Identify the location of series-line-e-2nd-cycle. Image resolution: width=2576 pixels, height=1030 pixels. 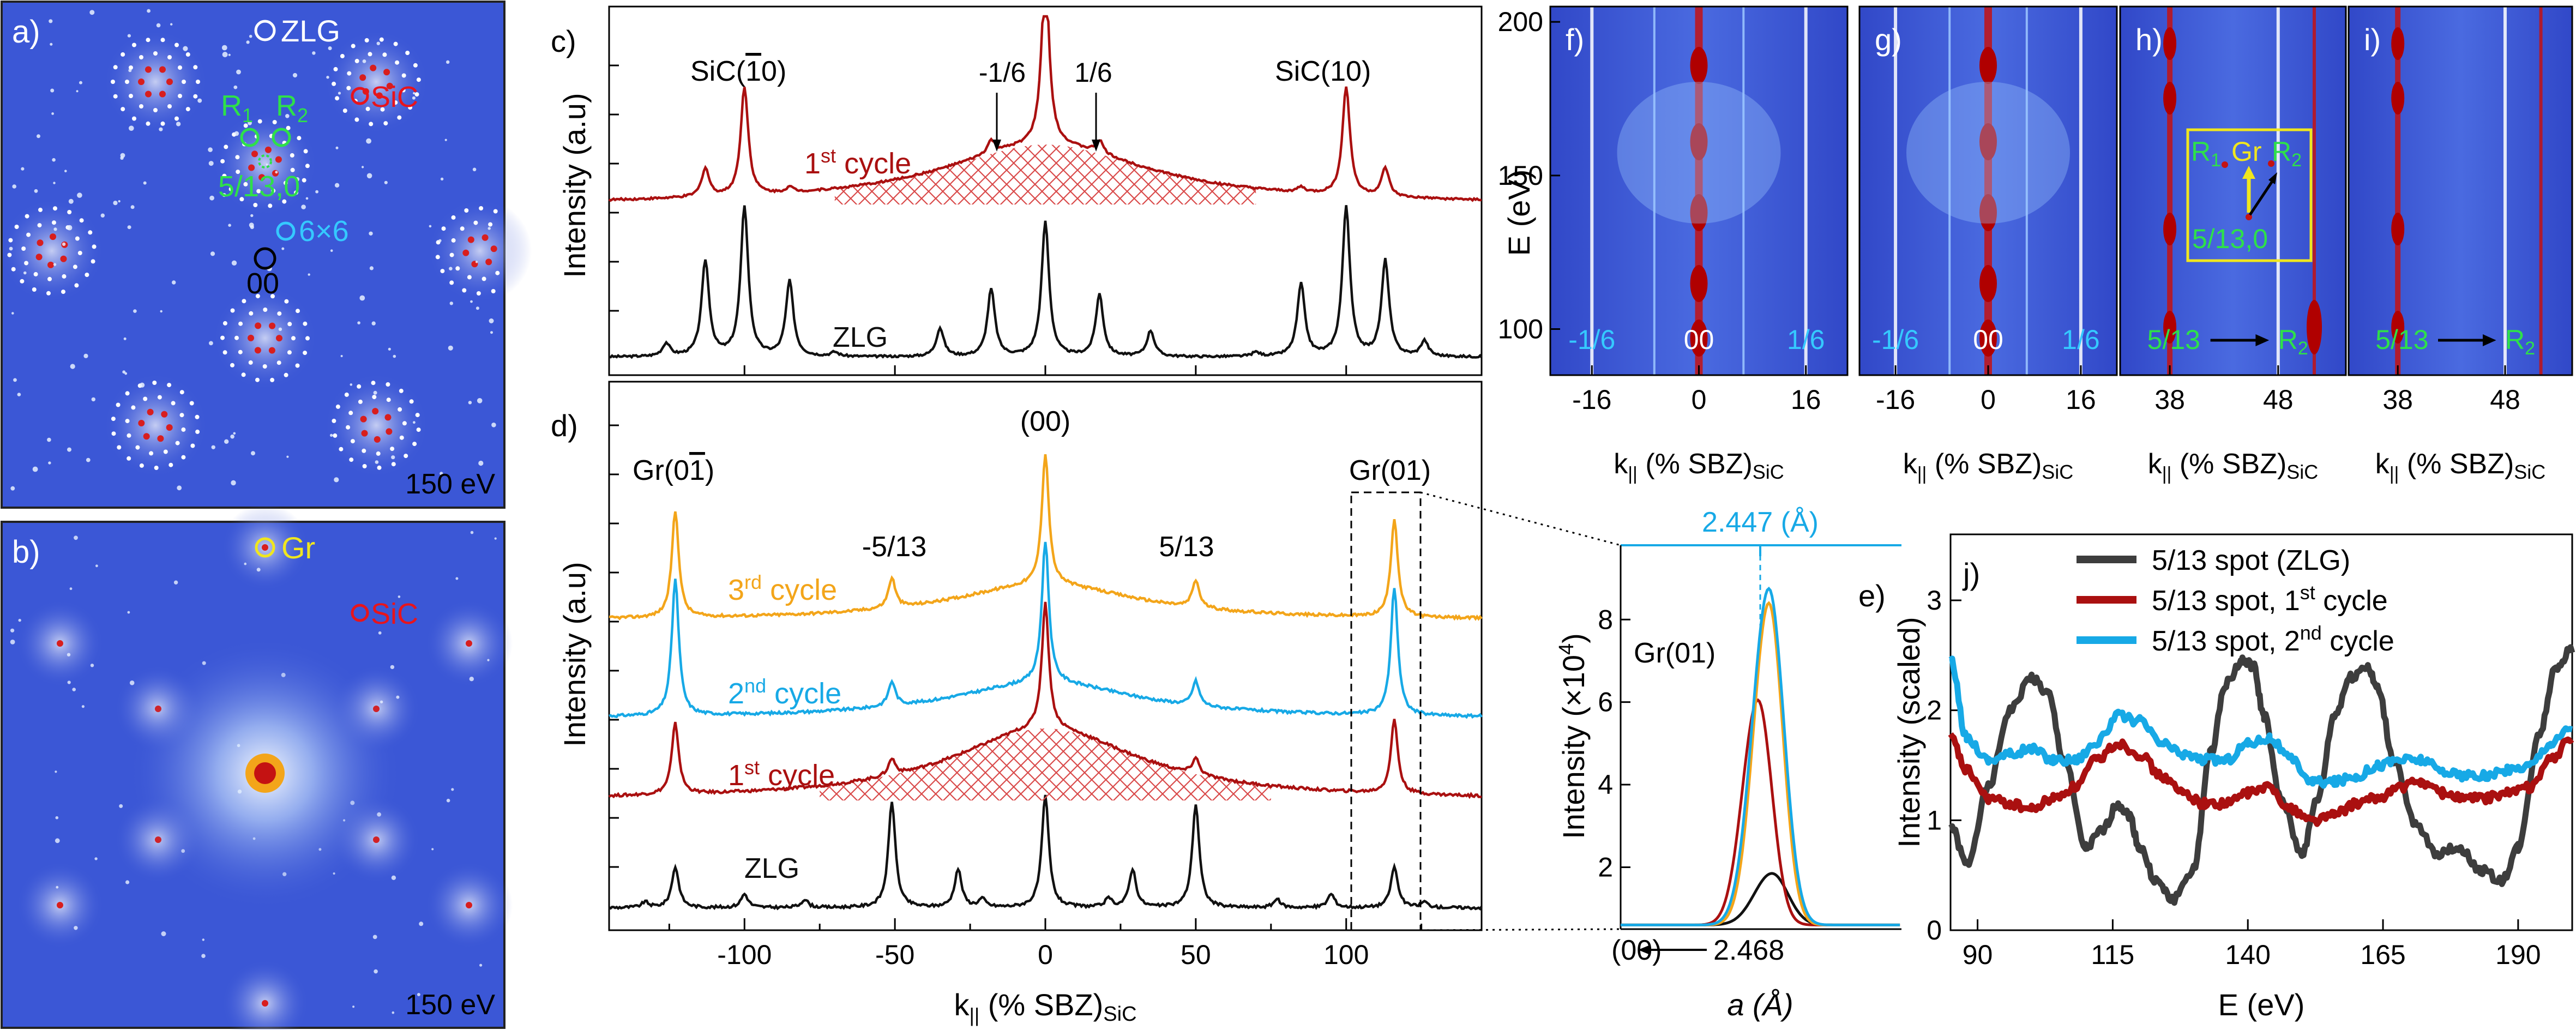
(1760, 756).